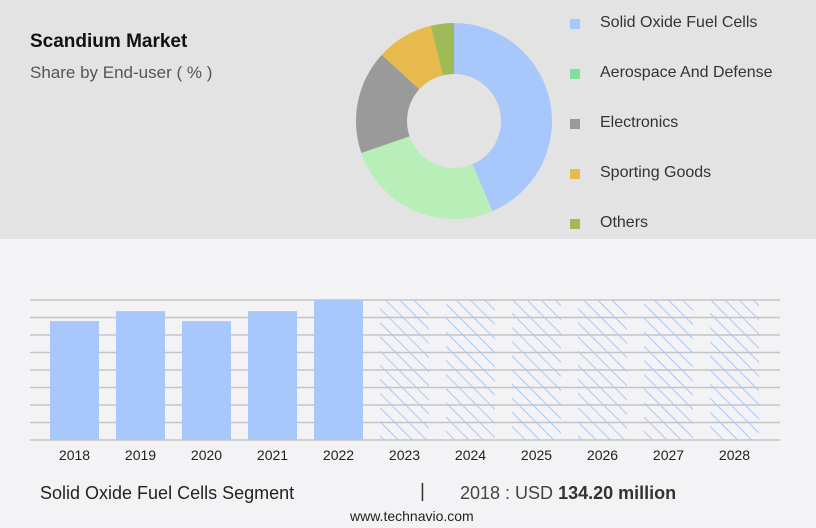 The height and width of the screenshot is (528, 816). Describe the element at coordinates (679, 22) in the screenshot. I see `legend-label: Solid Oxide Fuel Cells` at that location.